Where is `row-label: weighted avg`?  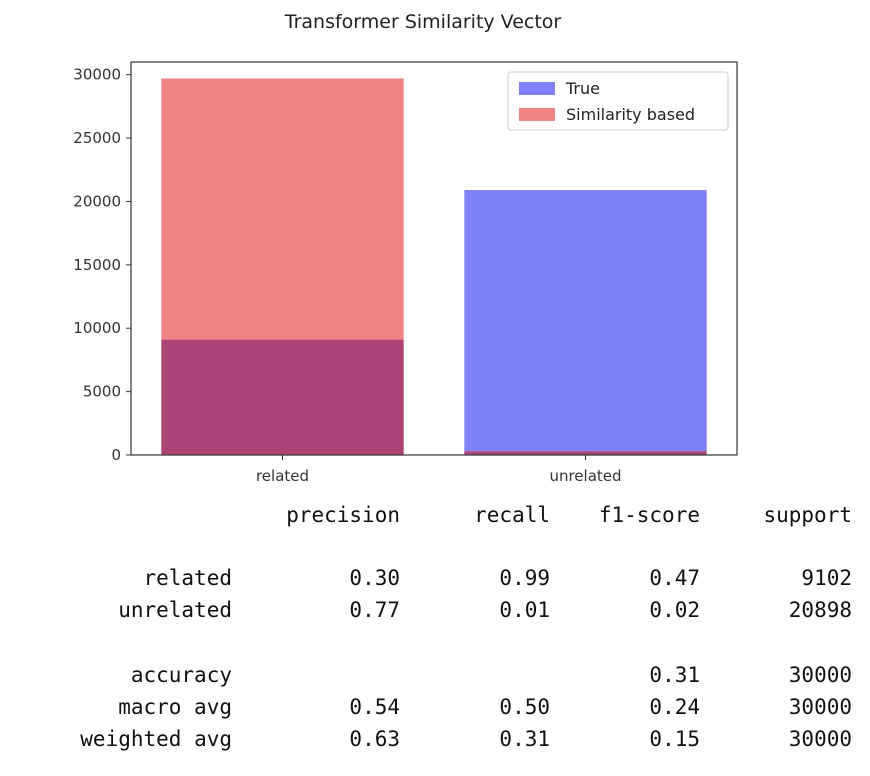 row-label: weighted avg is located at coordinates (156, 739).